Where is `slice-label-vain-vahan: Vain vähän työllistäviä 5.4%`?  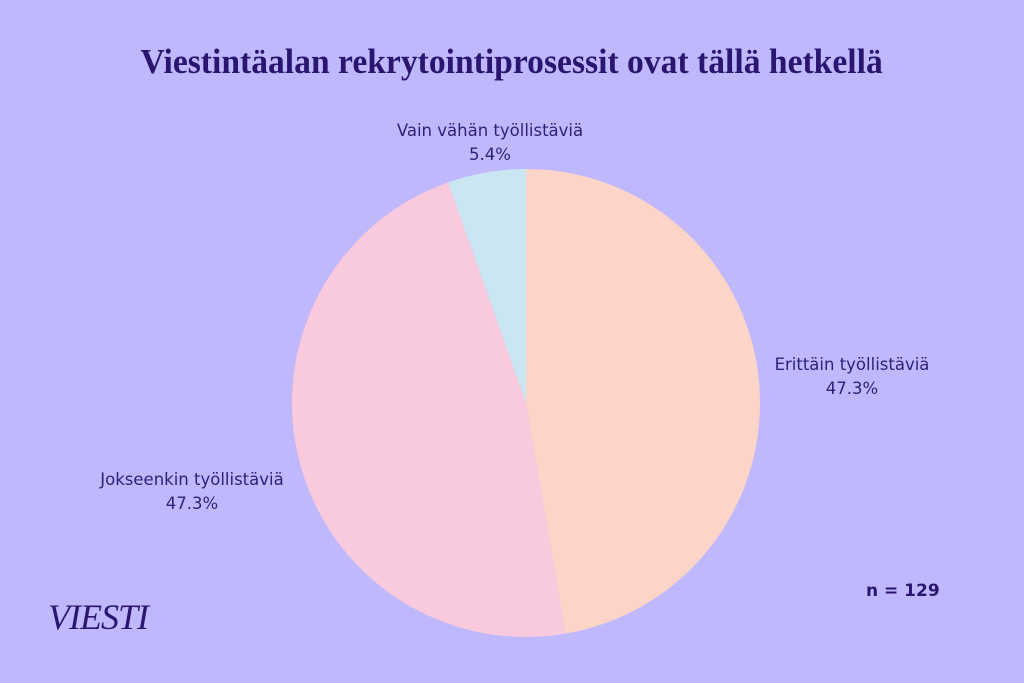
slice-label-vain-vahan: Vain vähän työllistäviä 5.4% is located at coordinates (490, 143).